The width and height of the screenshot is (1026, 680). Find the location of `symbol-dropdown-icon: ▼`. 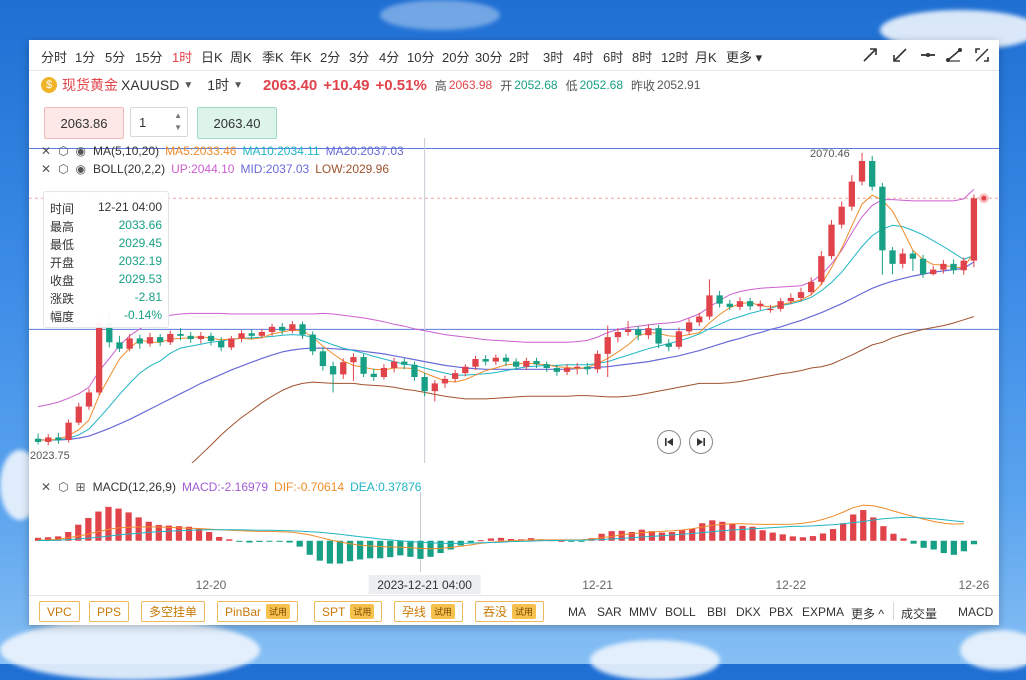

symbol-dropdown-icon: ▼ is located at coordinates (188, 85).